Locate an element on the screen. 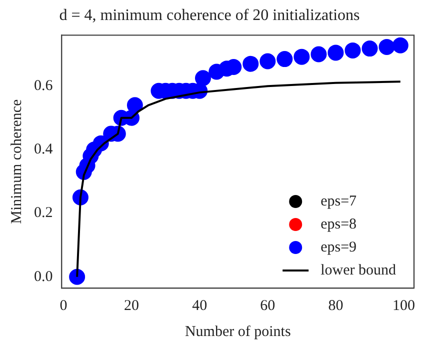 The image size is (423, 347). x-tick-label: 60 is located at coordinates (268, 306).